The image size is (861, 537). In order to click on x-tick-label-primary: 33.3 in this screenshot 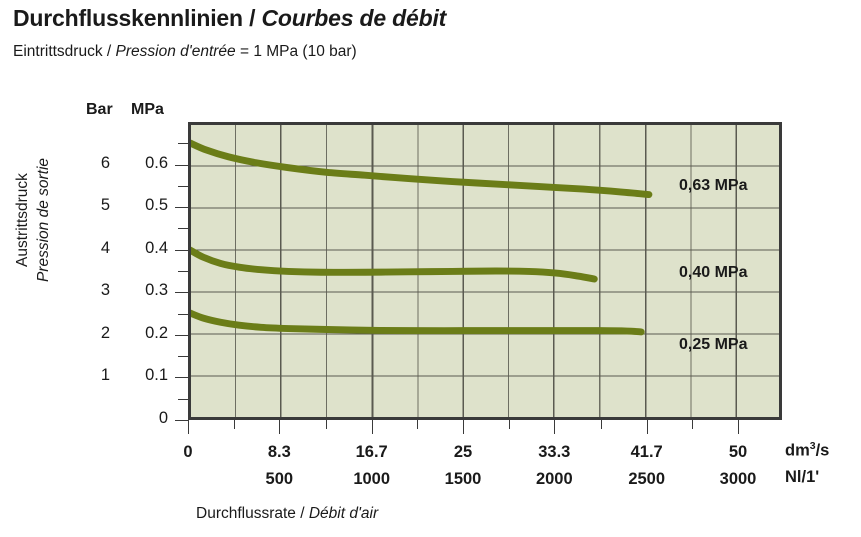, I will do `click(554, 452)`.